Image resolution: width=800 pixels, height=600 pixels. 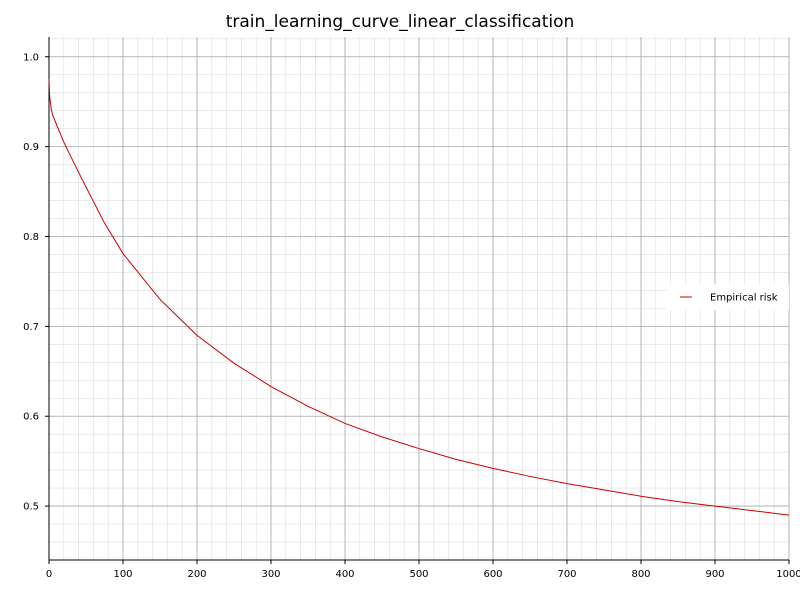 I want to click on x-tick-label: 0, so click(x=49, y=574).